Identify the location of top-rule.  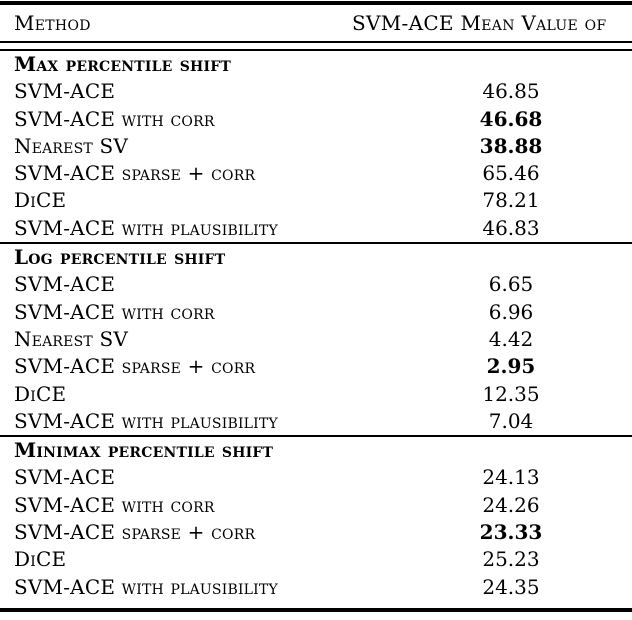
(316, 3).